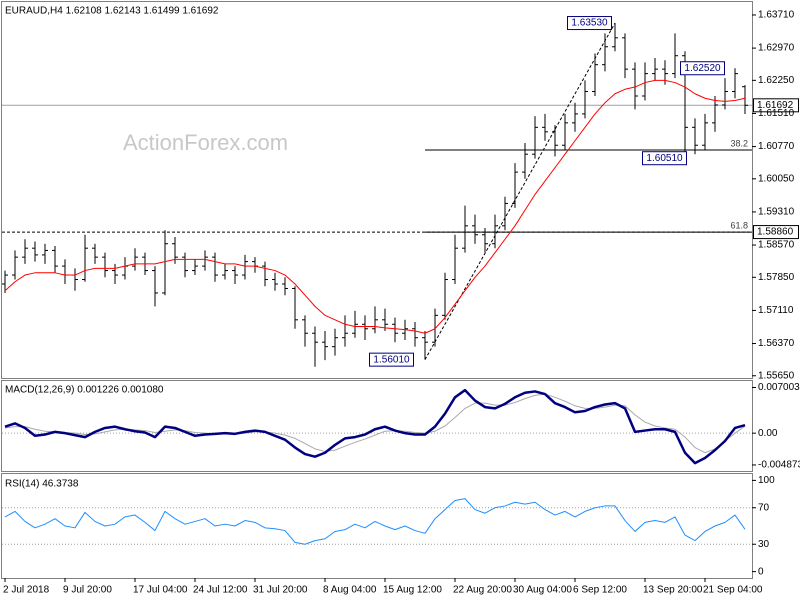  I want to click on x-tick-label: 31 Jul 20:00, so click(280, 590).